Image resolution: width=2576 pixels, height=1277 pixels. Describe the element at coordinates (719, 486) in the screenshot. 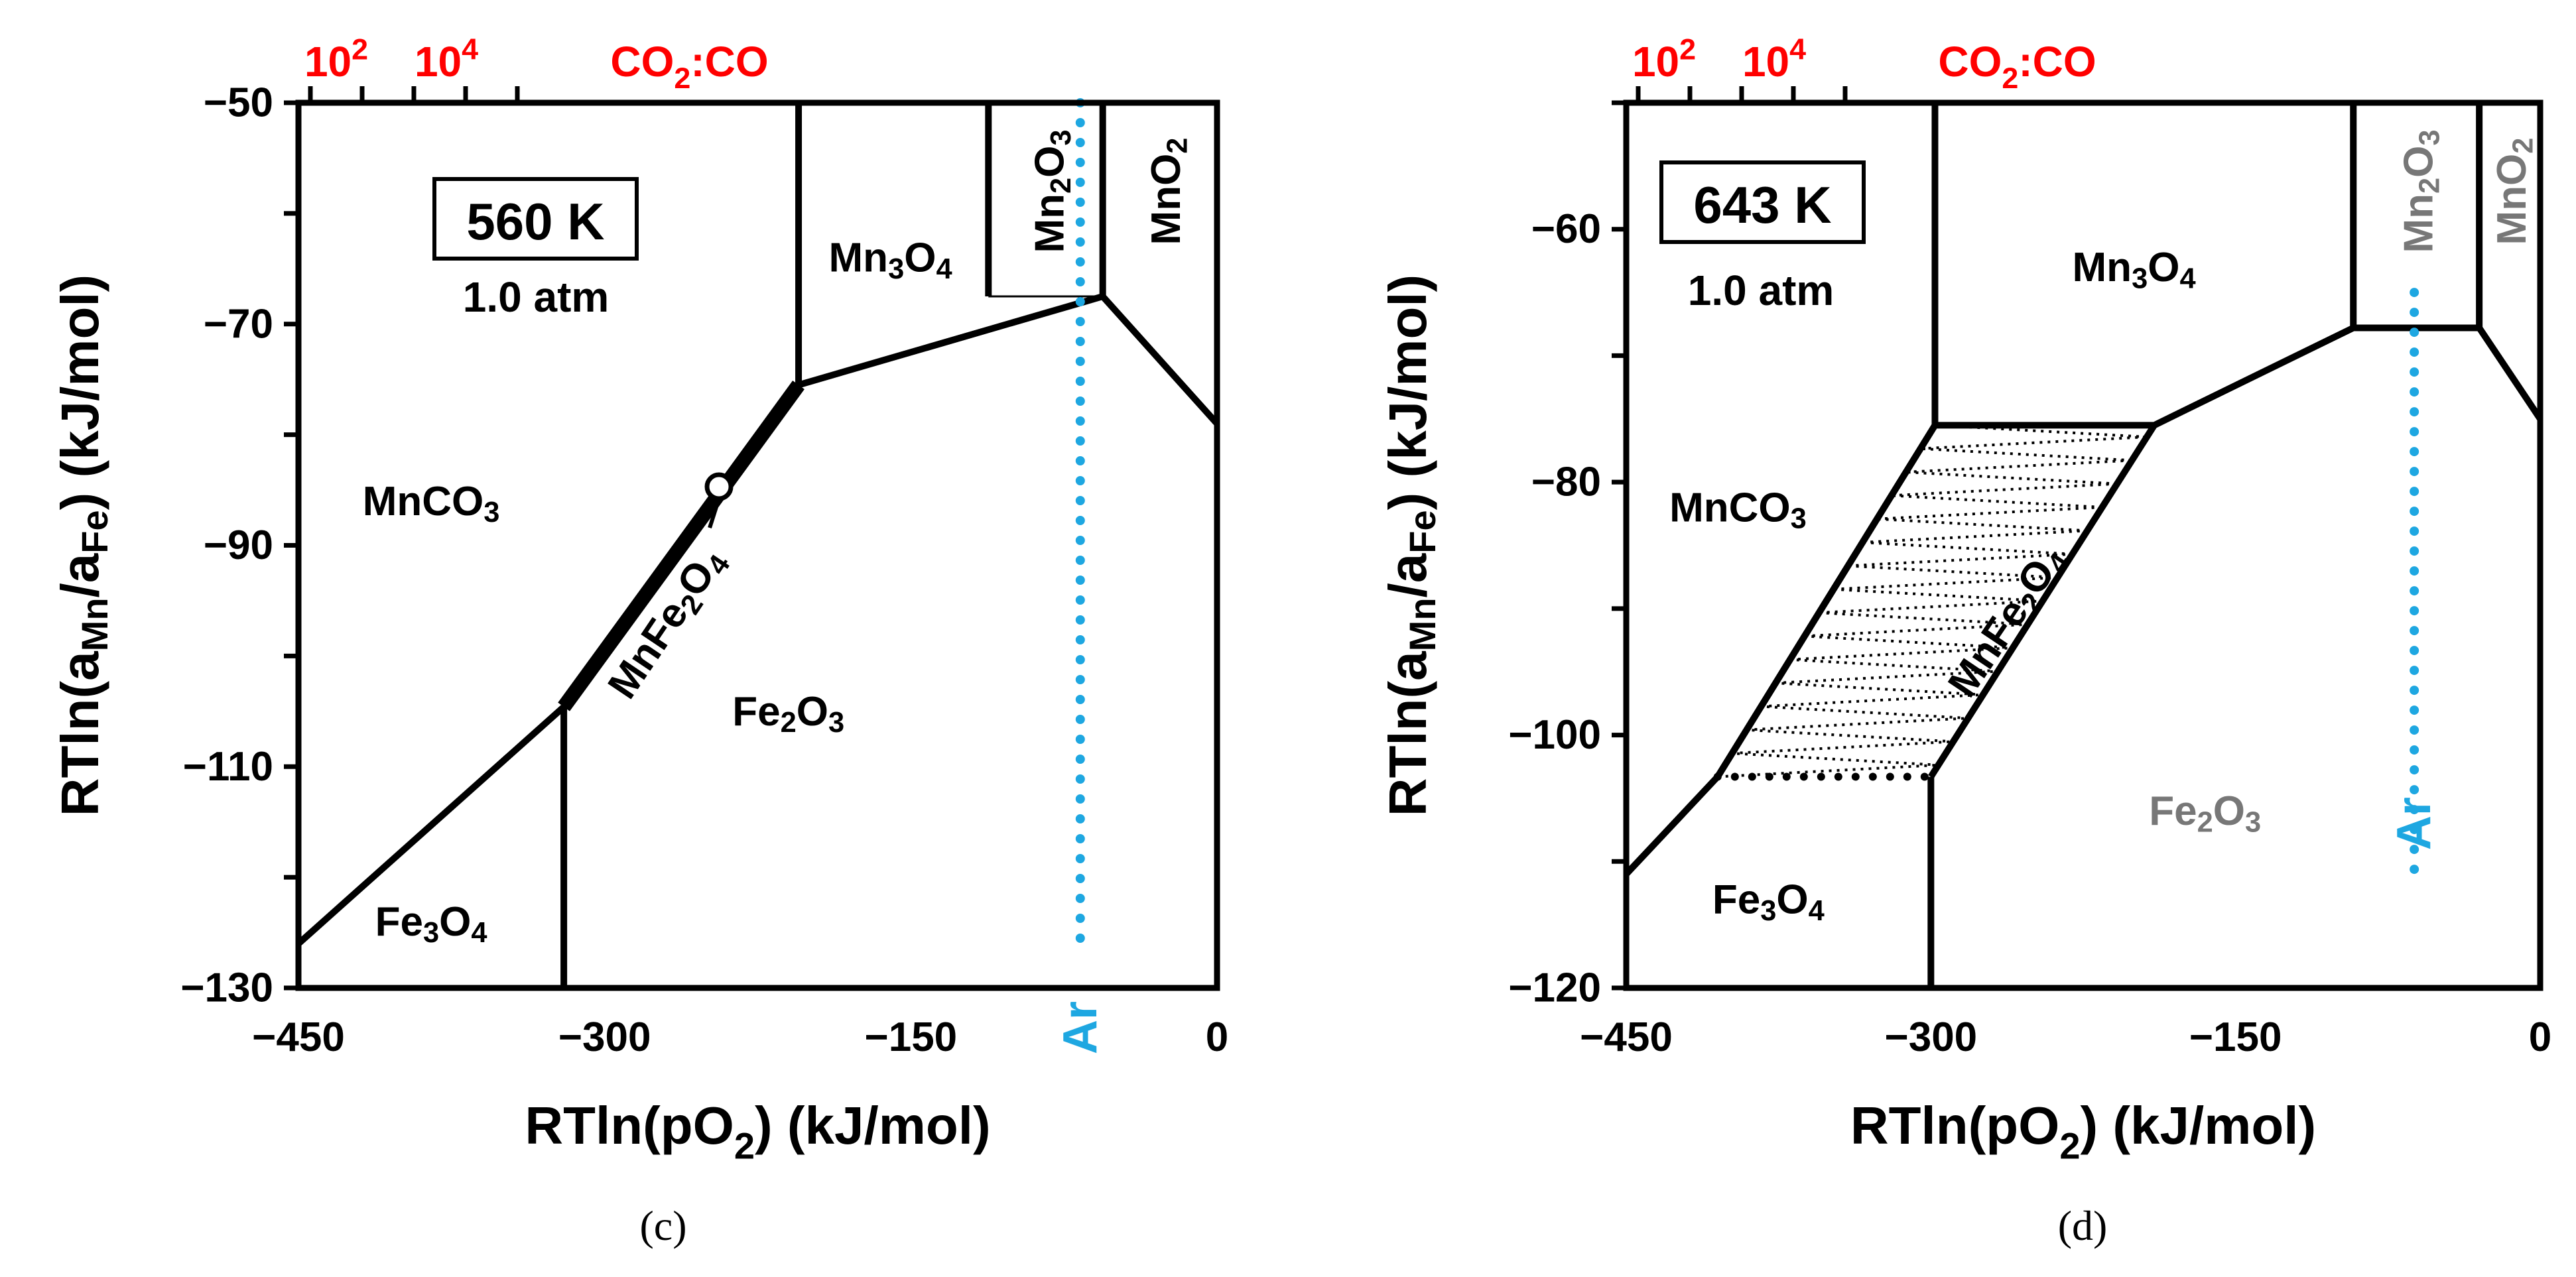

I see `marker-point` at that location.